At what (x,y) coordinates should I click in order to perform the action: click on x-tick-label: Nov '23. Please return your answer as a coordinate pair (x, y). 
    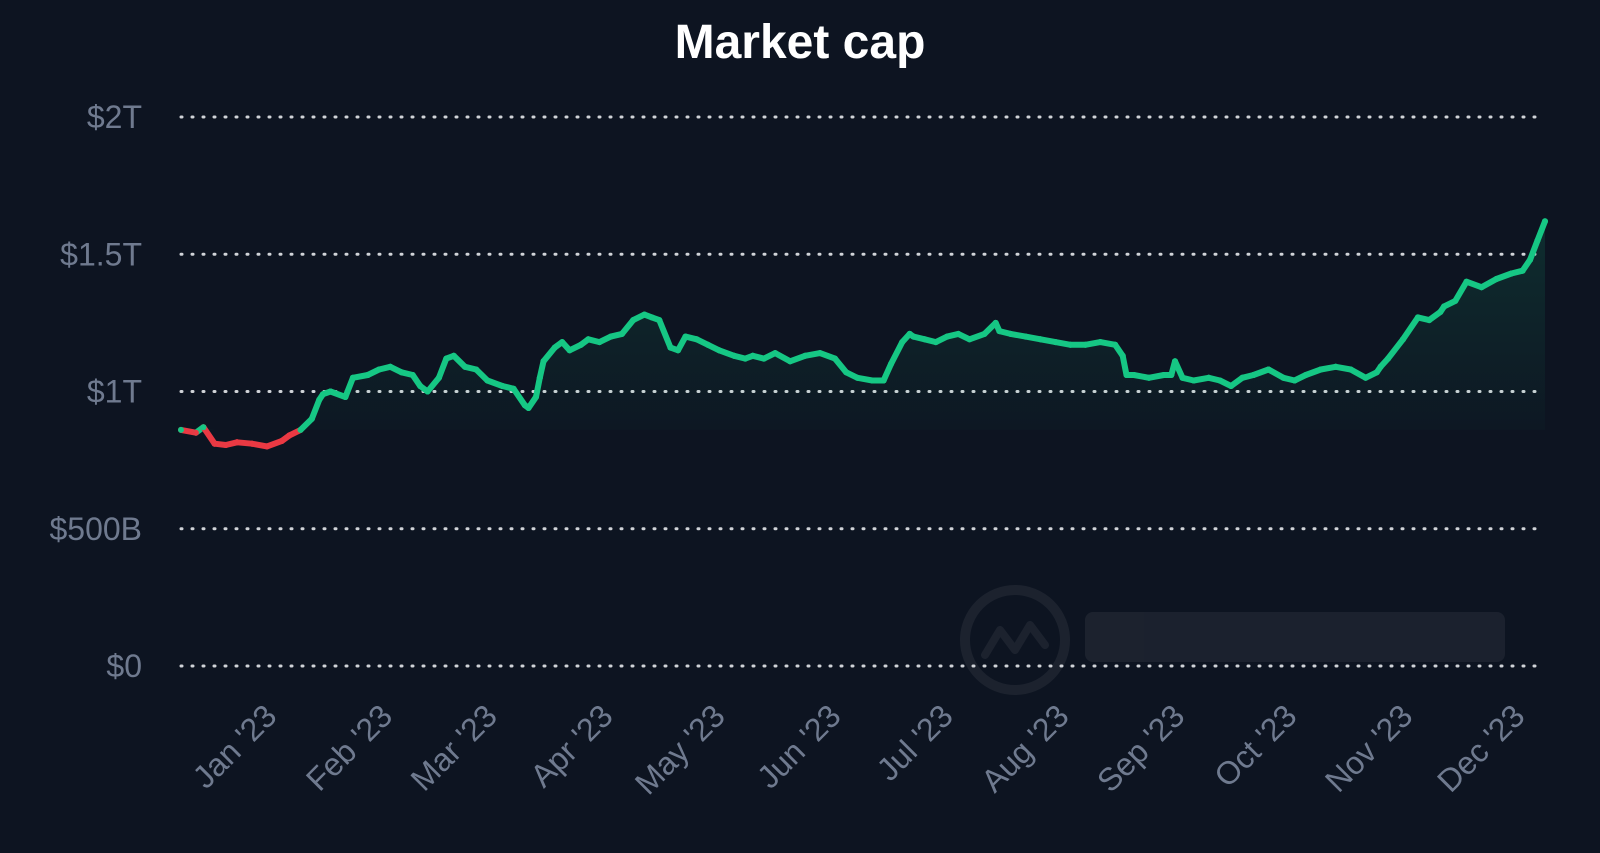
    Looking at the image, I should click on (1368, 747).